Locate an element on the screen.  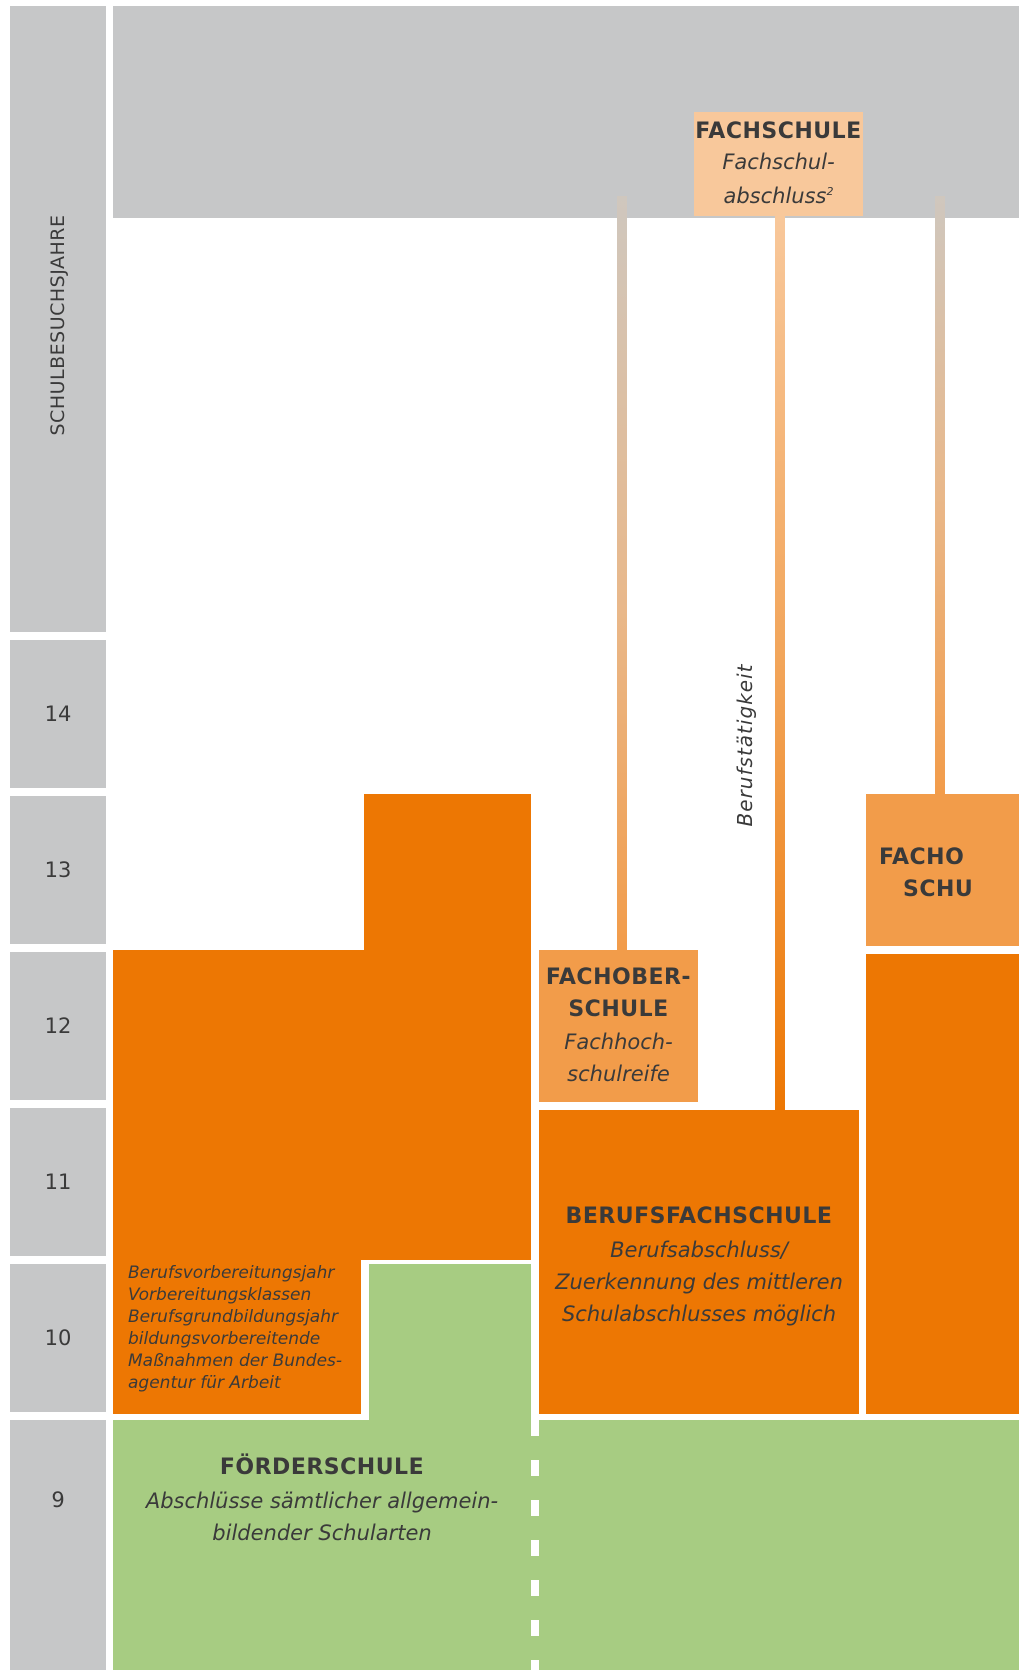
connector-fachoberschule is located at coordinates (622, 573).